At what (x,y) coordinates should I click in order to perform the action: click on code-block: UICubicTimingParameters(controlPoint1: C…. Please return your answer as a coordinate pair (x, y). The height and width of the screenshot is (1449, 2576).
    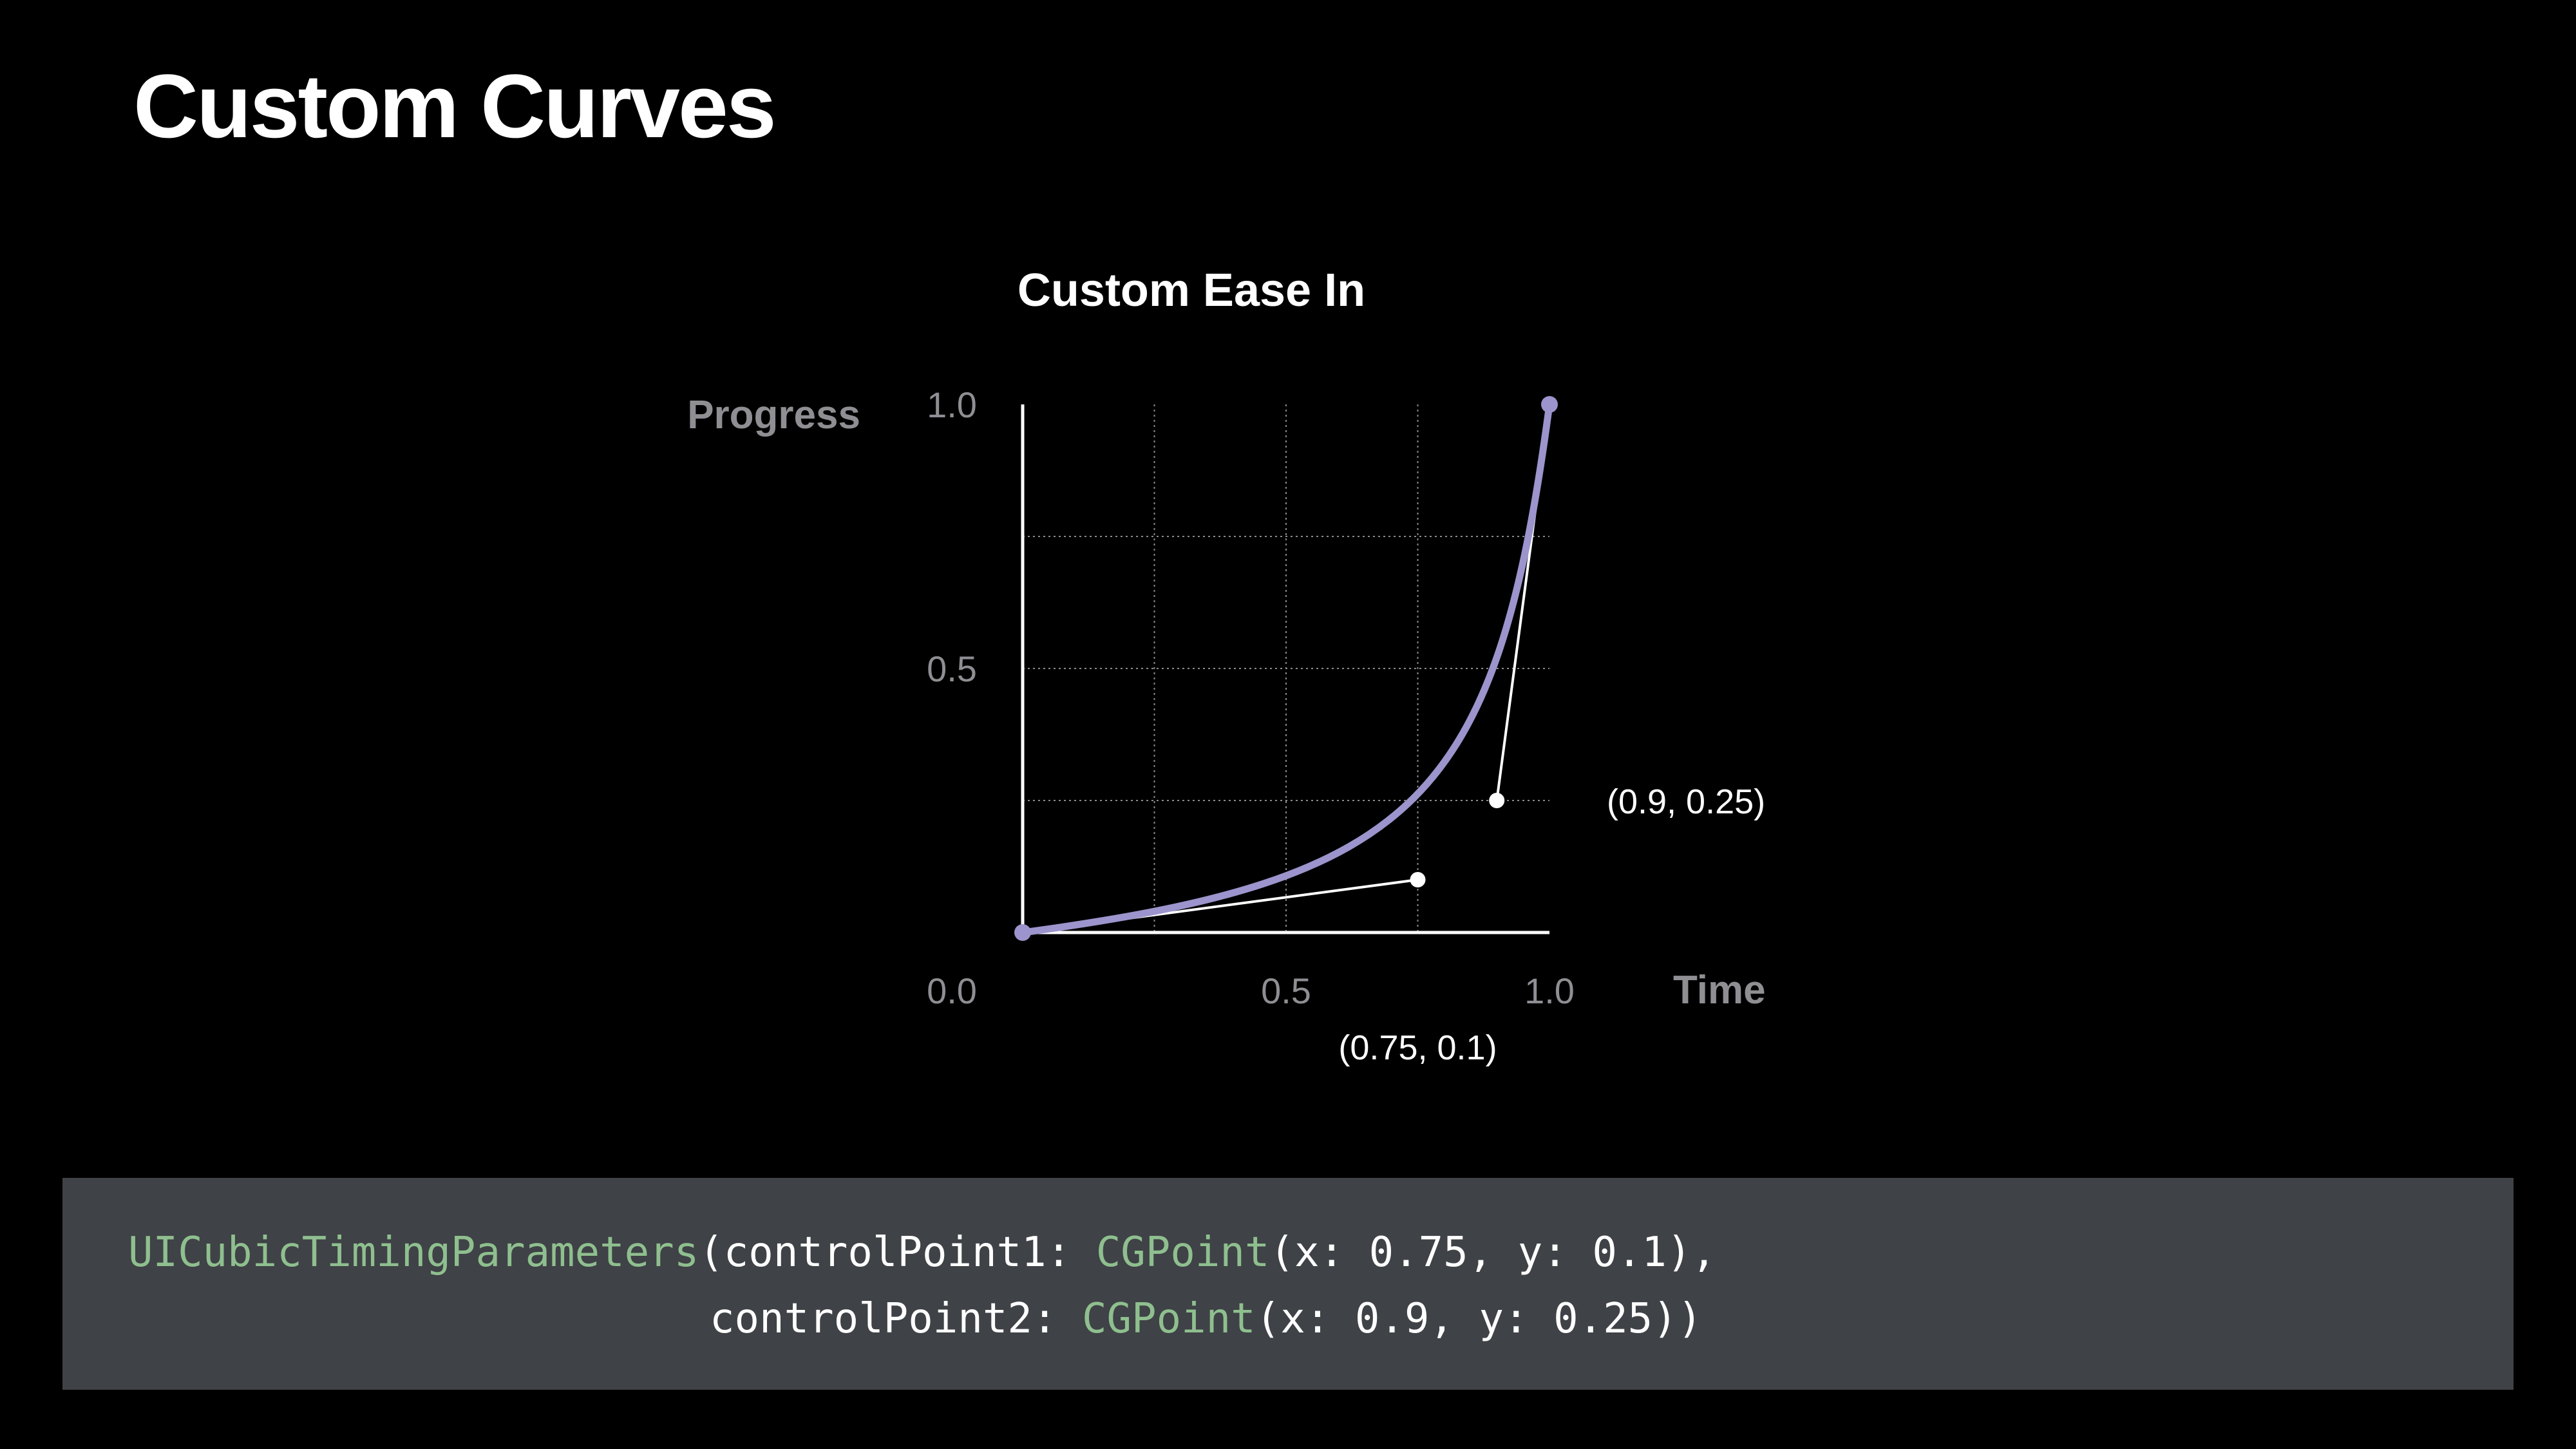
    Looking at the image, I should click on (1288, 1284).